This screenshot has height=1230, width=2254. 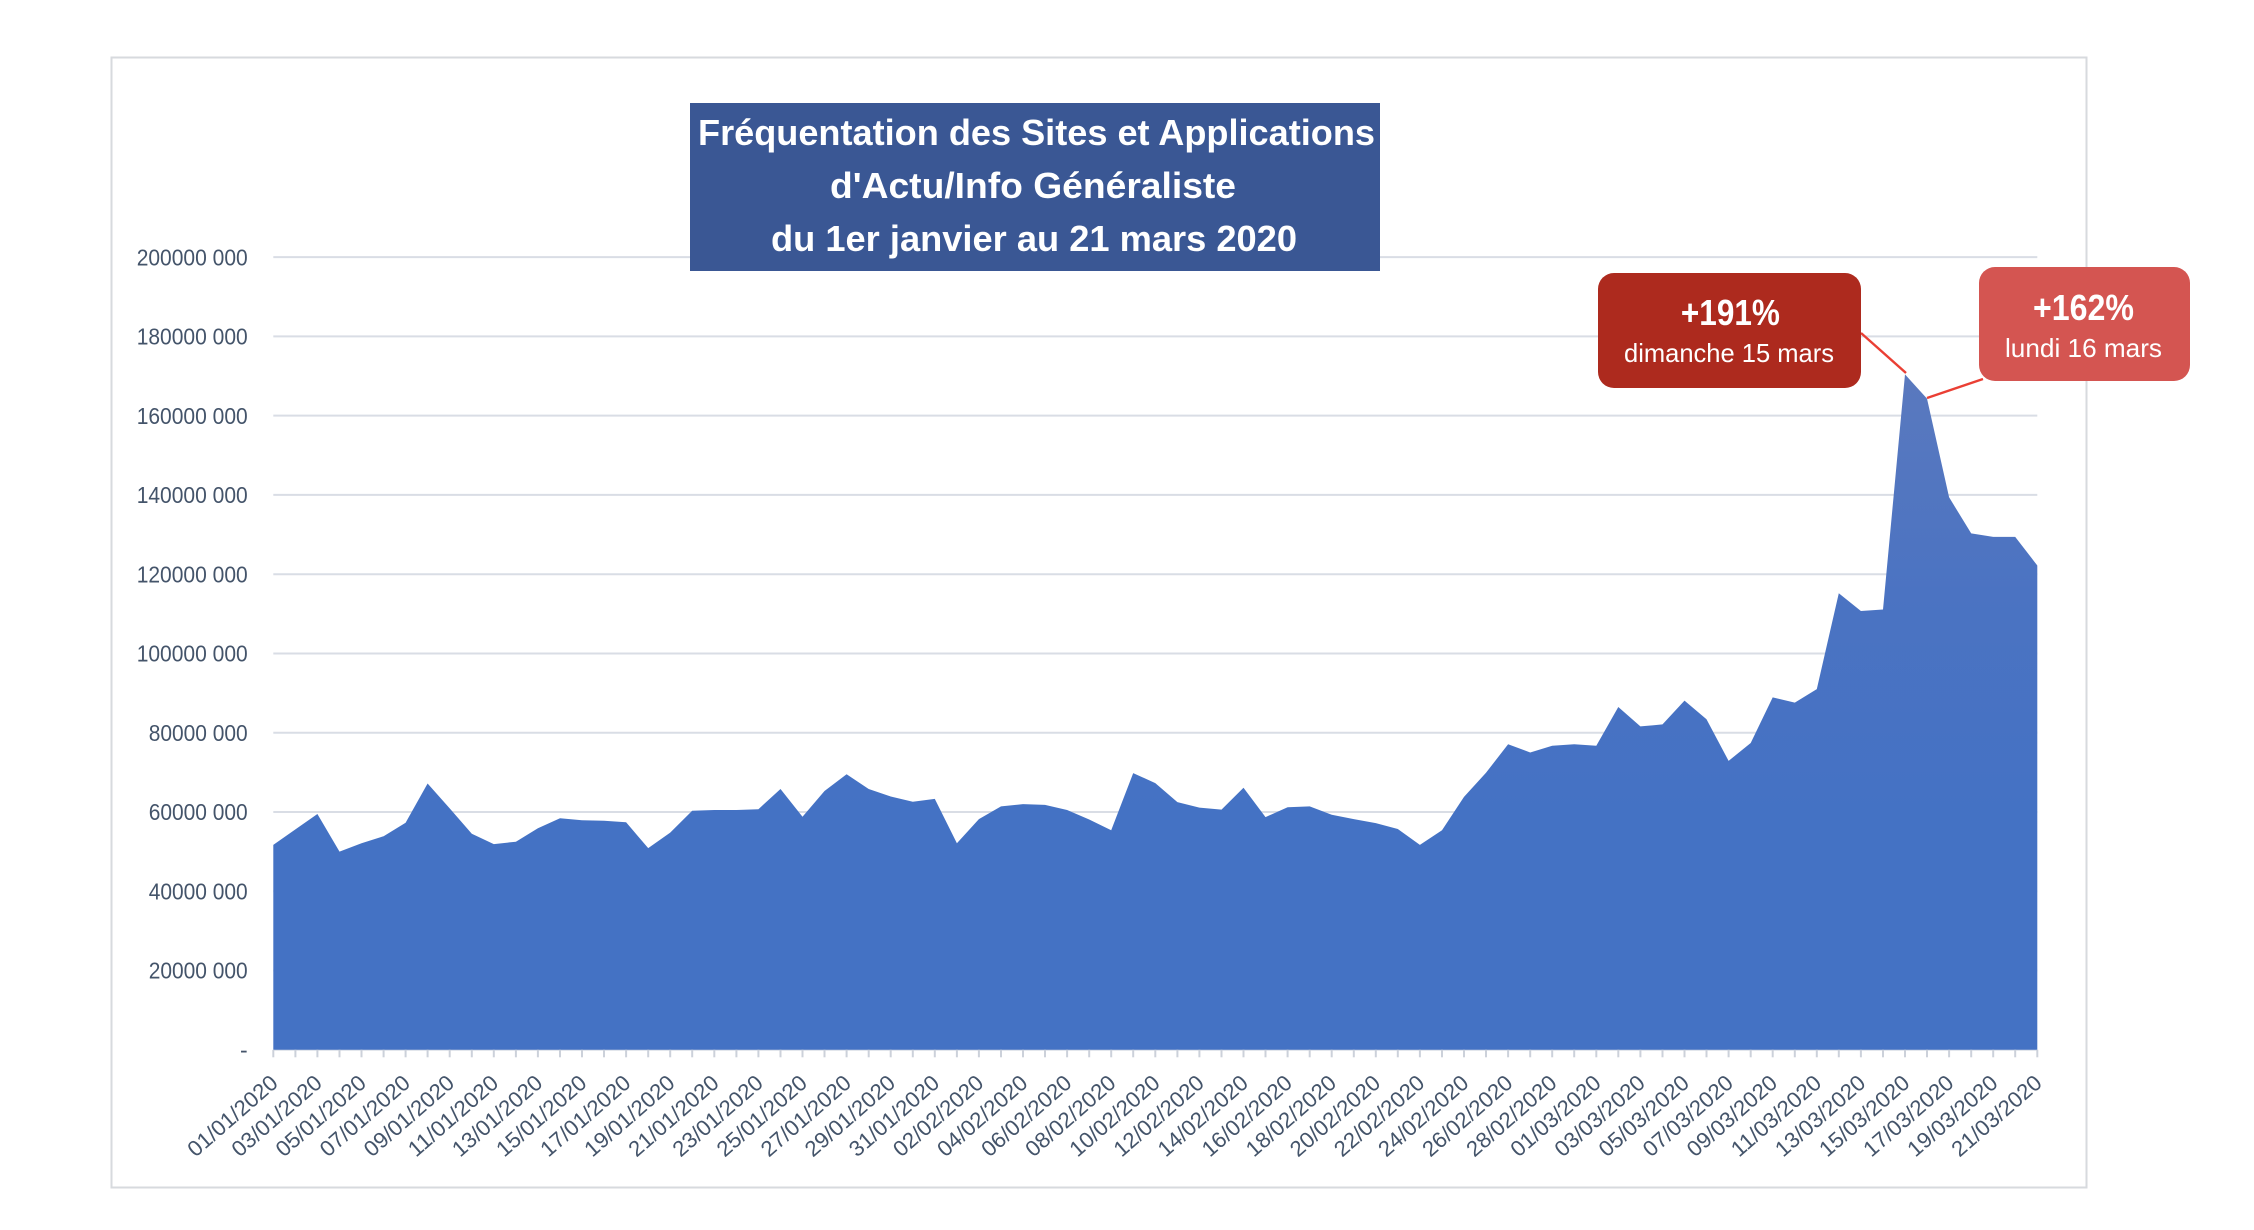 What do you see at coordinates (198, 733) in the screenshot?
I see `svg-text: 80000 000` at bounding box center [198, 733].